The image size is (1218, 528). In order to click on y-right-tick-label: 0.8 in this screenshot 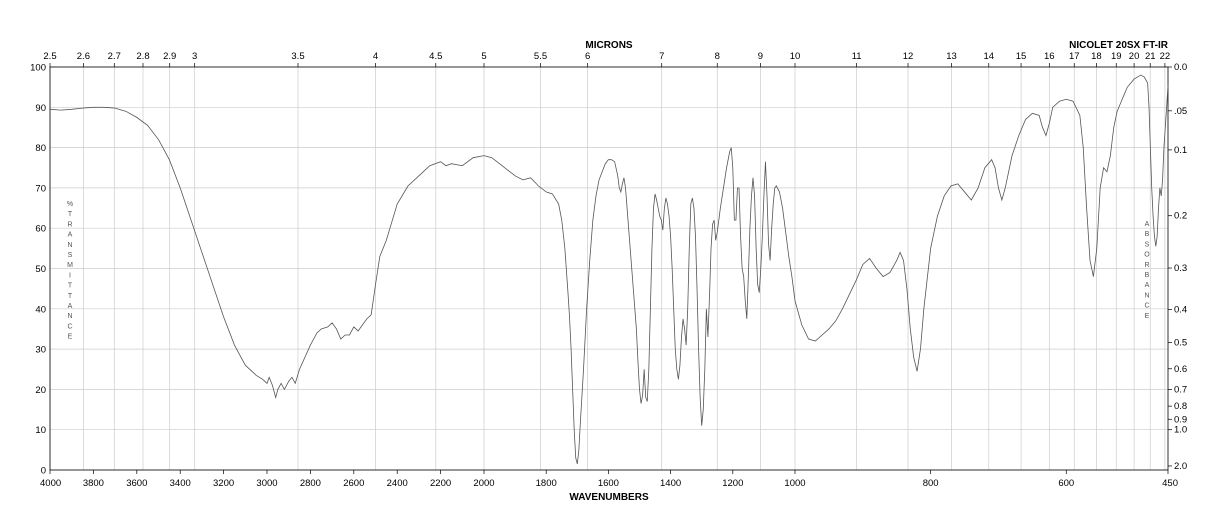, I will do `click(1180, 406)`.